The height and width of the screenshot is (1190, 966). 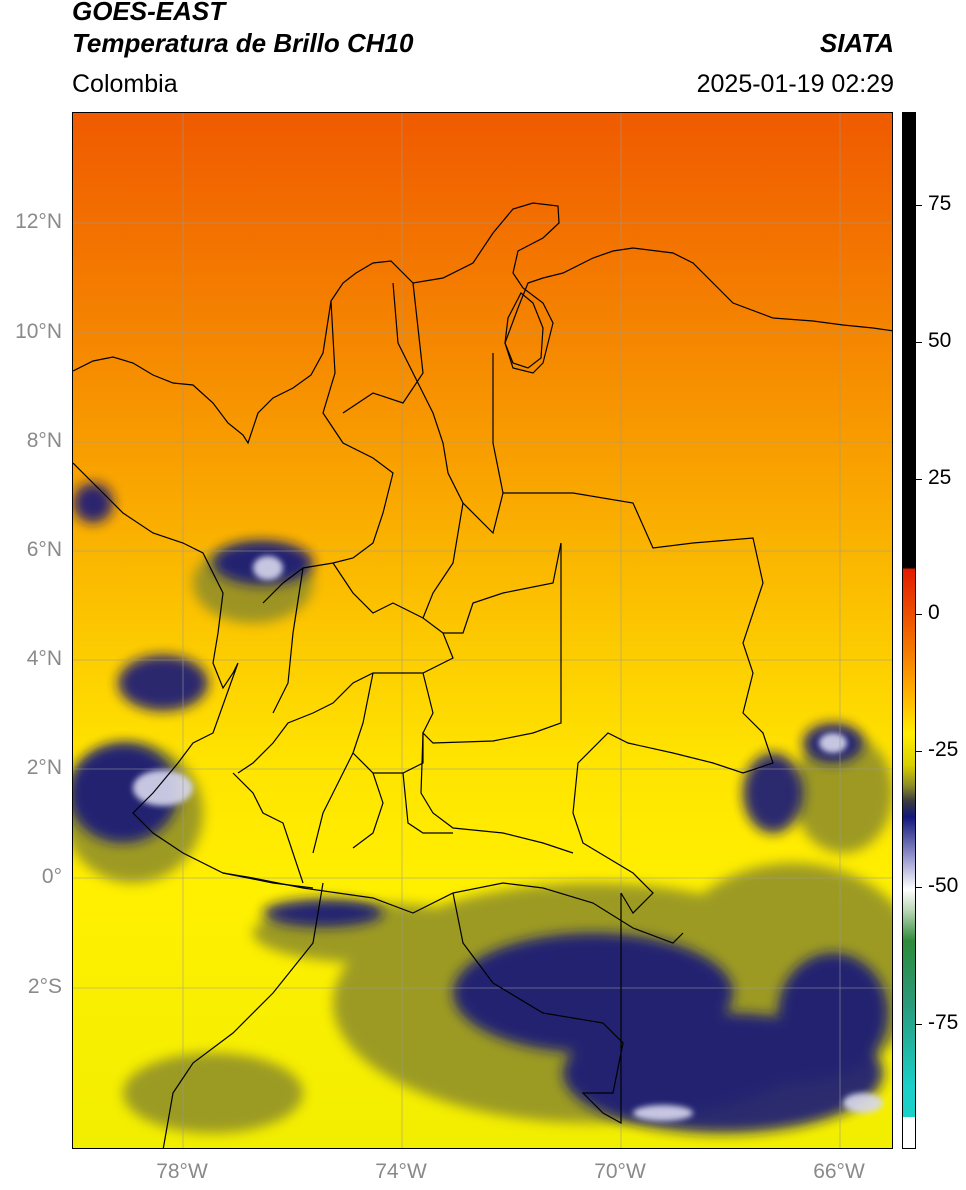 I want to click on chart-title-satellite: GOES-EAST, so click(x=149, y=13).